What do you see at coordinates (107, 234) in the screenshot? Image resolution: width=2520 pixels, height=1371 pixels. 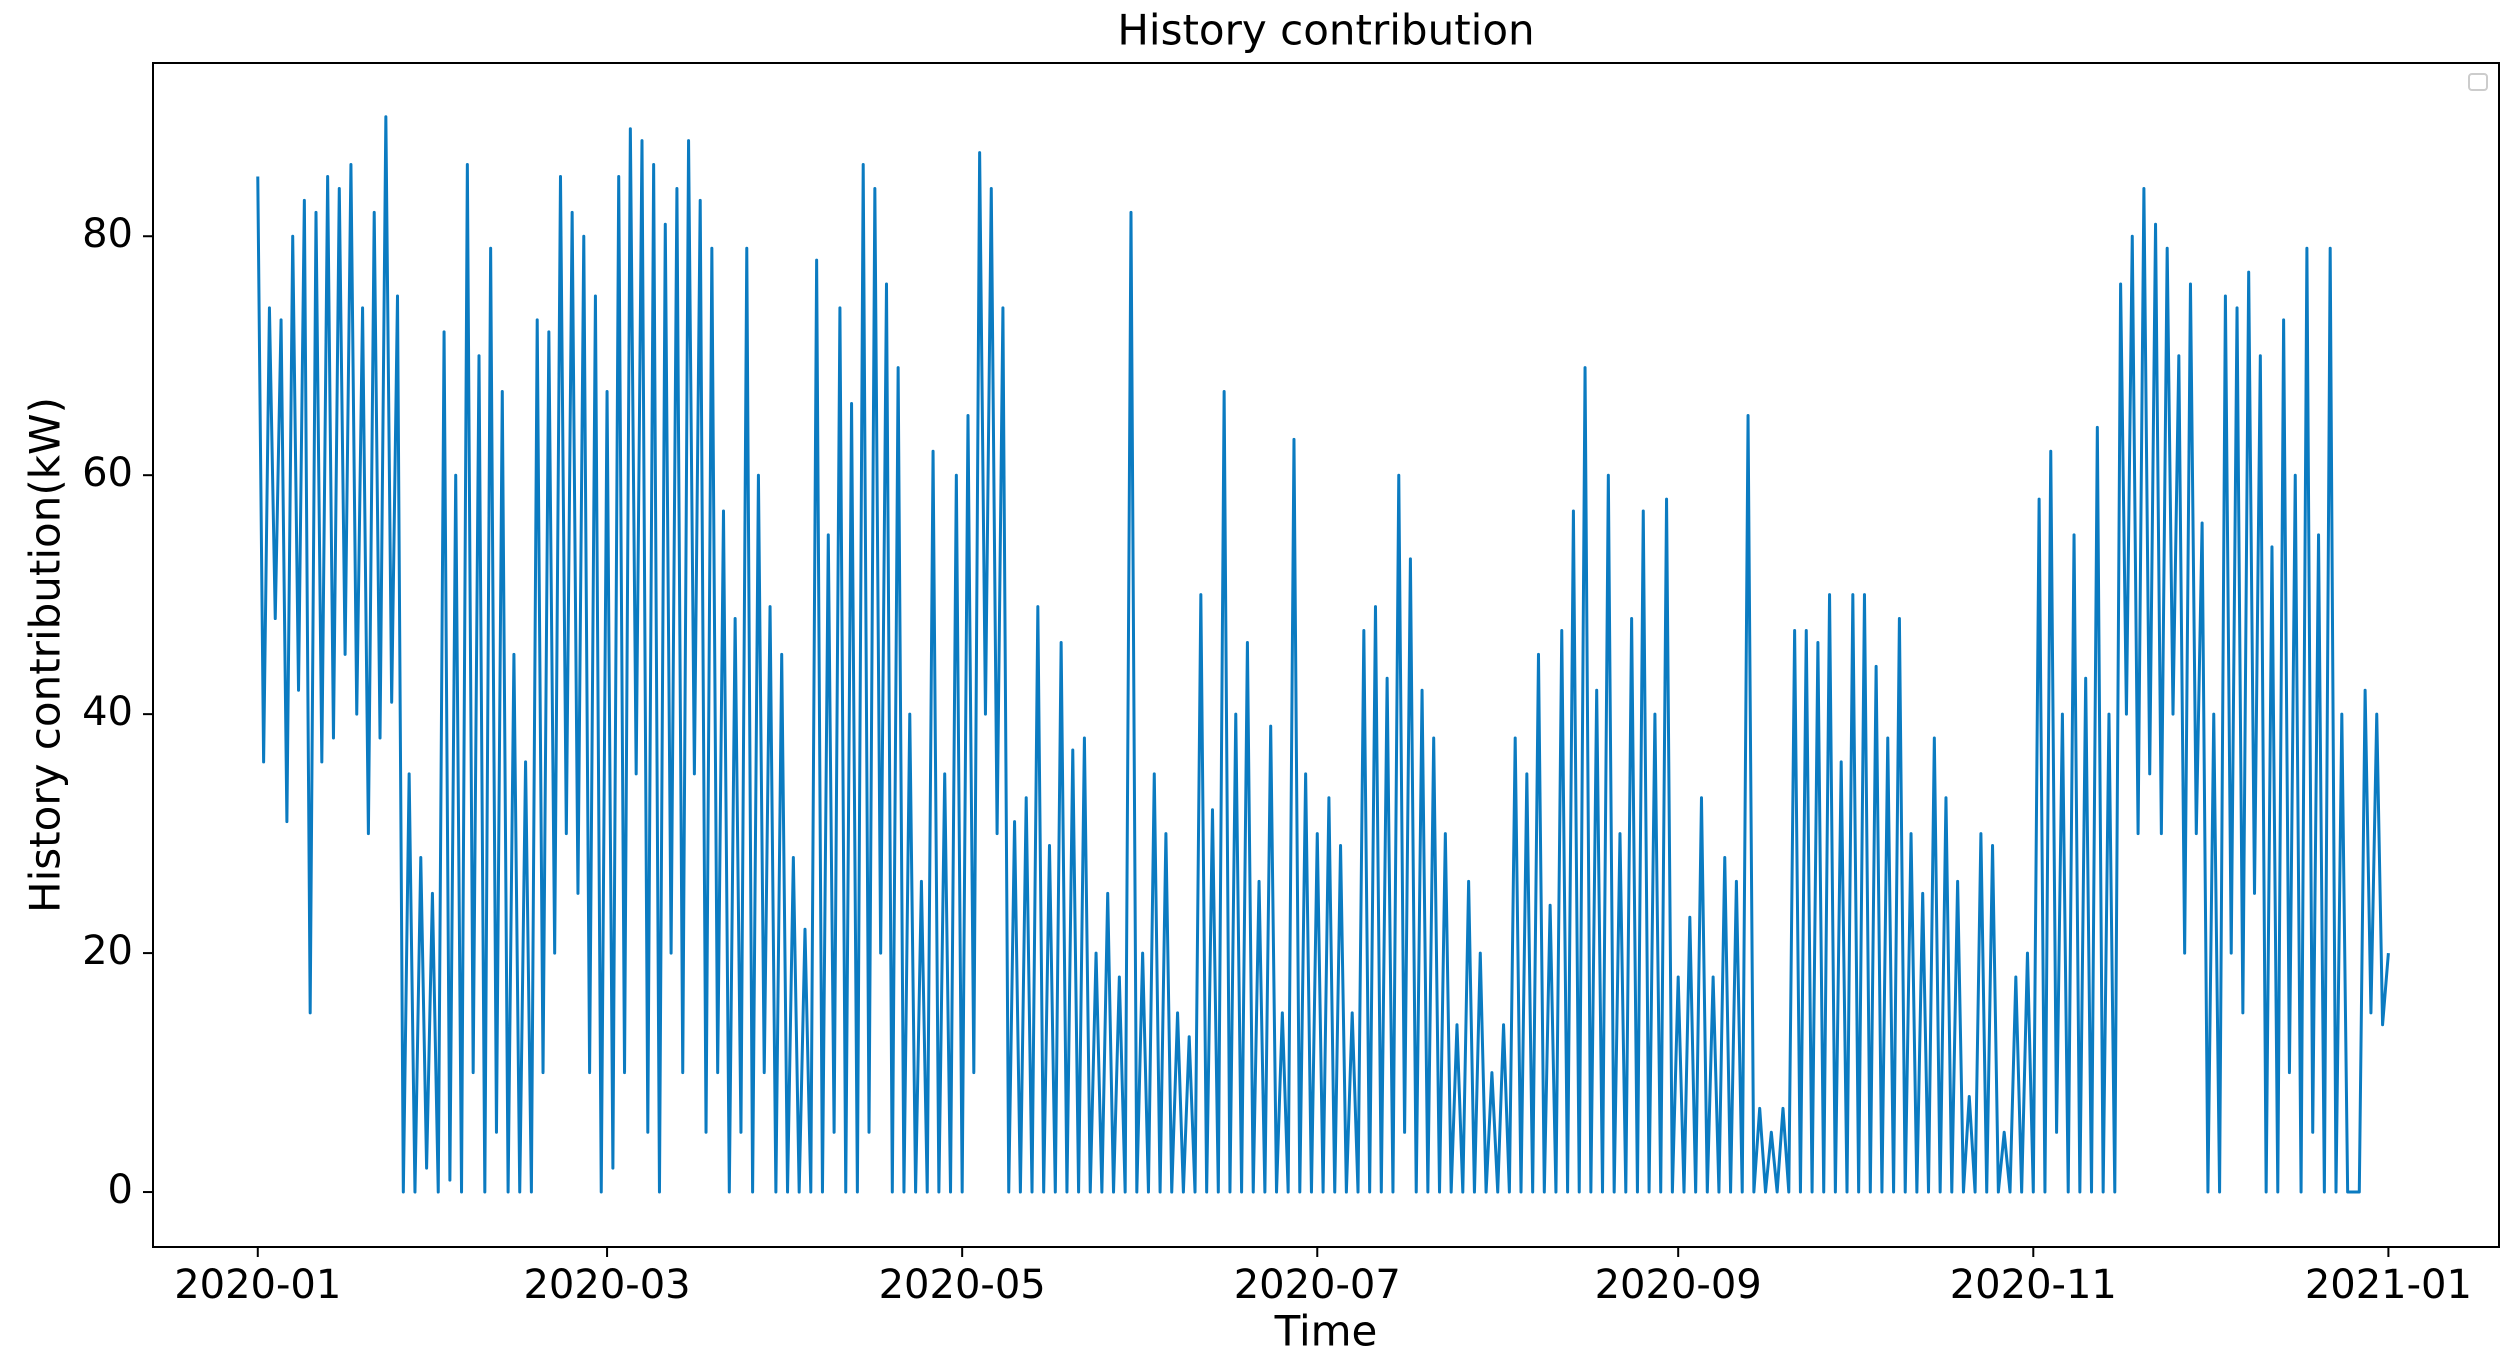 I see `y-tick-label: 80` at bounding box center [107, 234].